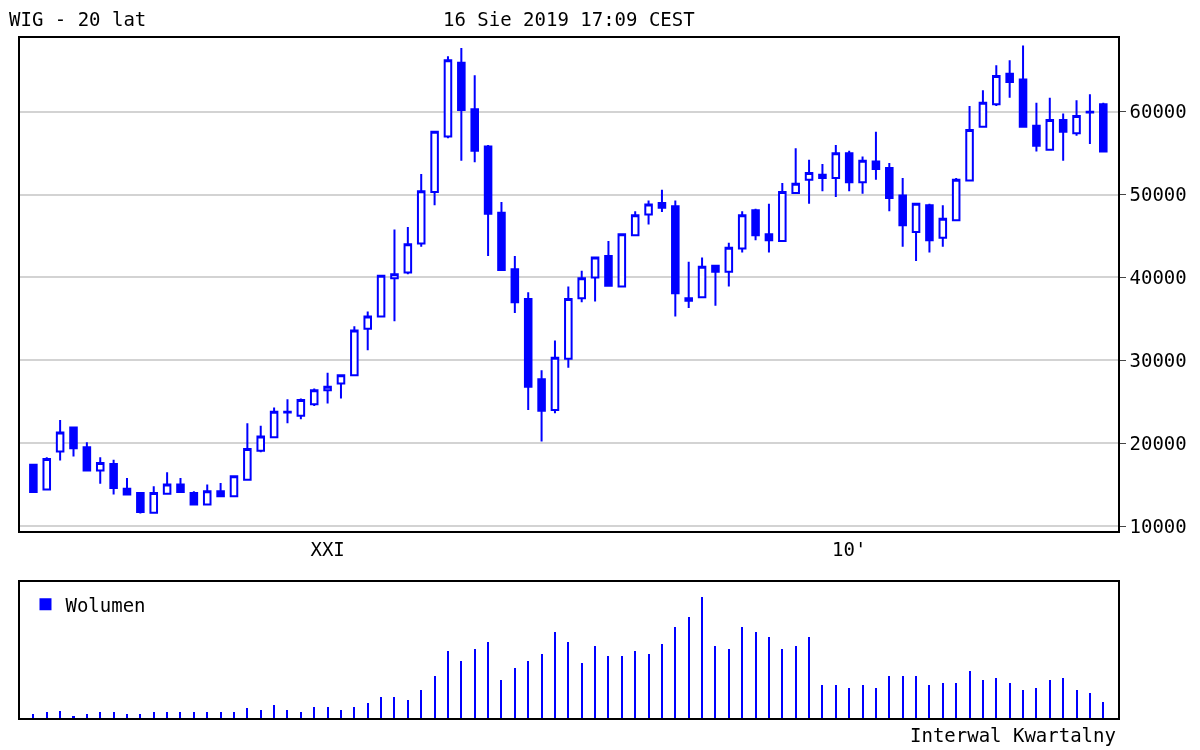 This screenshot has height=750, width=1200. What do you see at coordinates (1158, 194) in the screenshot?
I see `y-tick-label: 50000` at bounding box center [1158, 194].